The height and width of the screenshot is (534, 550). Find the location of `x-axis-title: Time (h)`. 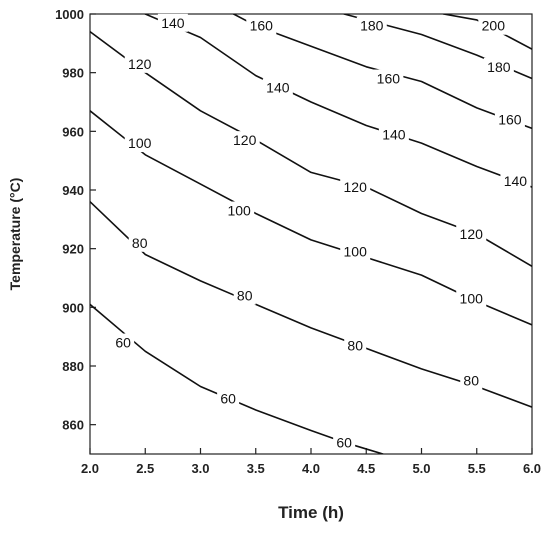

x-axis-title: Time (h) is located at coordinates (311, 512).